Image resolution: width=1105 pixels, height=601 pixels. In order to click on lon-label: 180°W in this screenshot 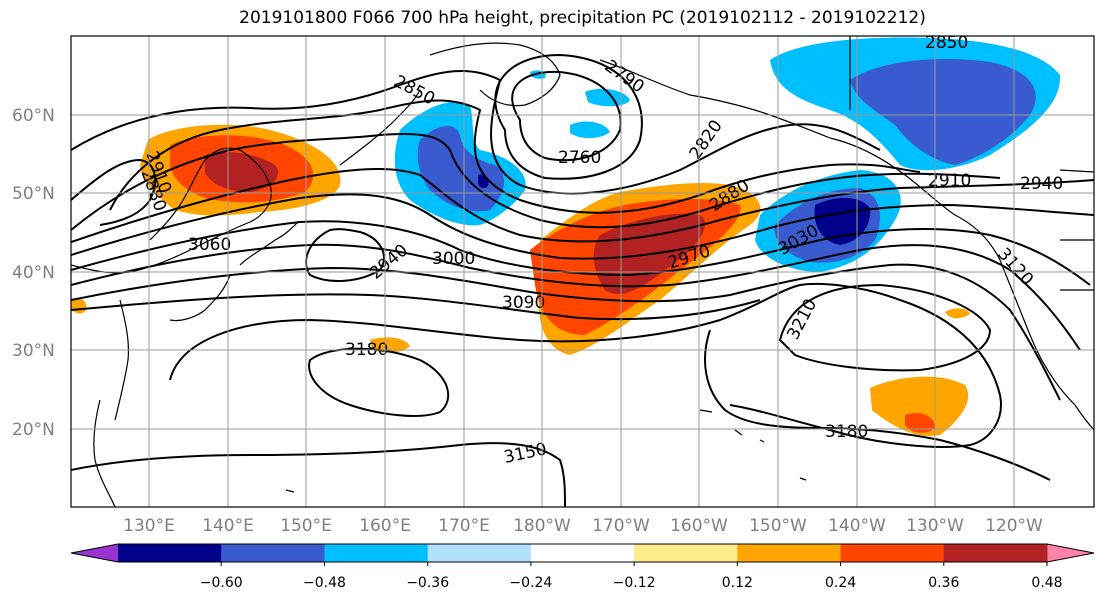, I will do `click(542, 526)`.